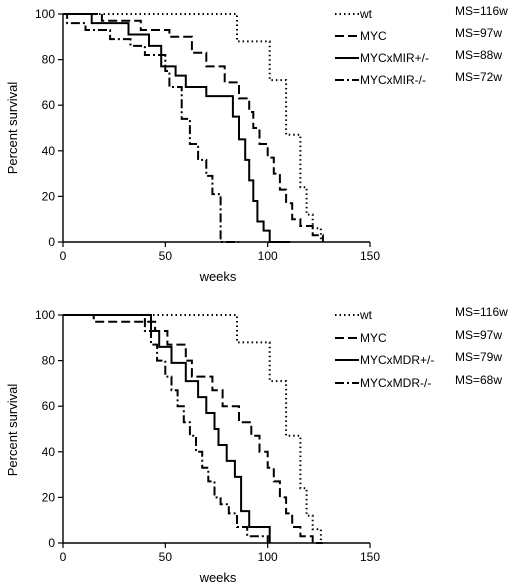  I want to click on median-survival-label: MS=72w, so click(478, 77).